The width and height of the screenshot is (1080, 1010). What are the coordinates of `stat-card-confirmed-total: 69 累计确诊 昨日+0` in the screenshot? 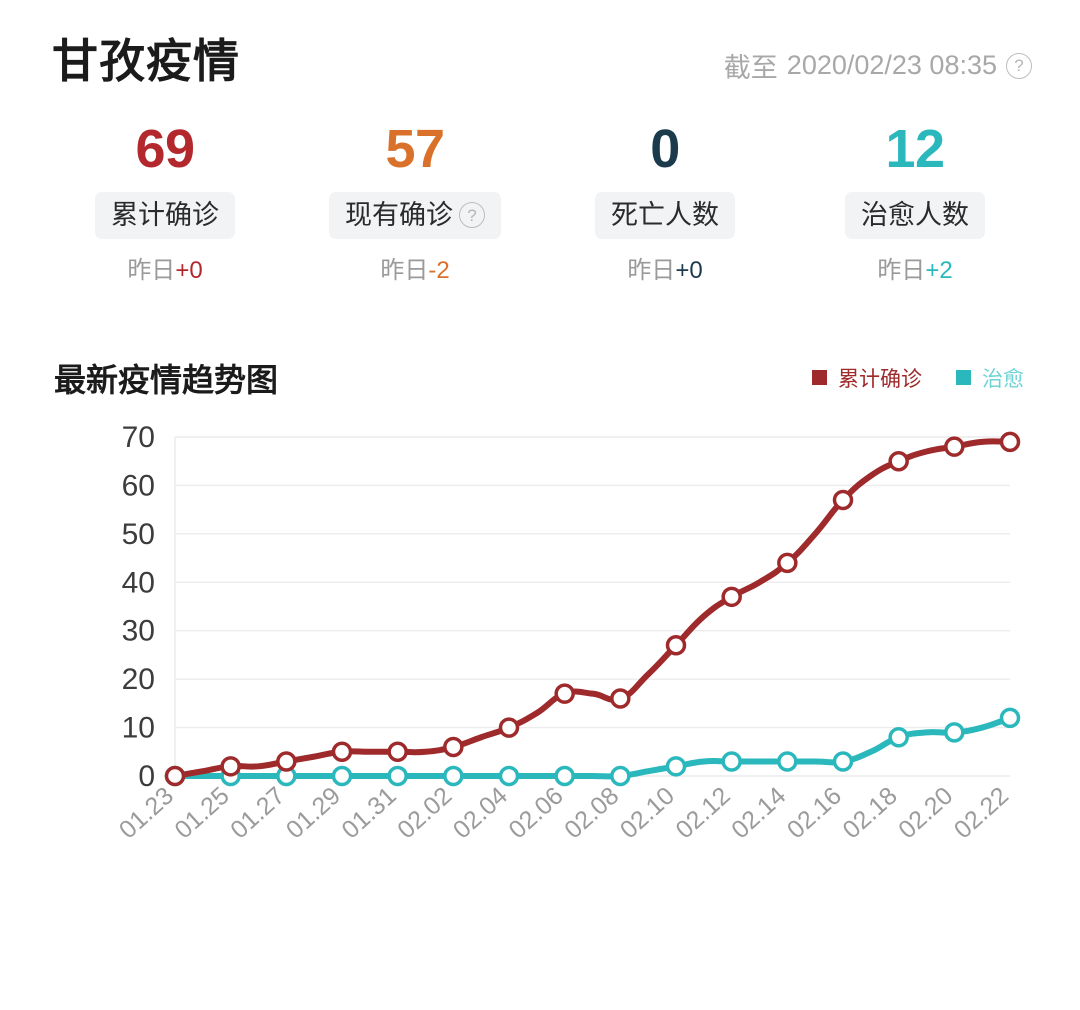 It's located at (165, 202).